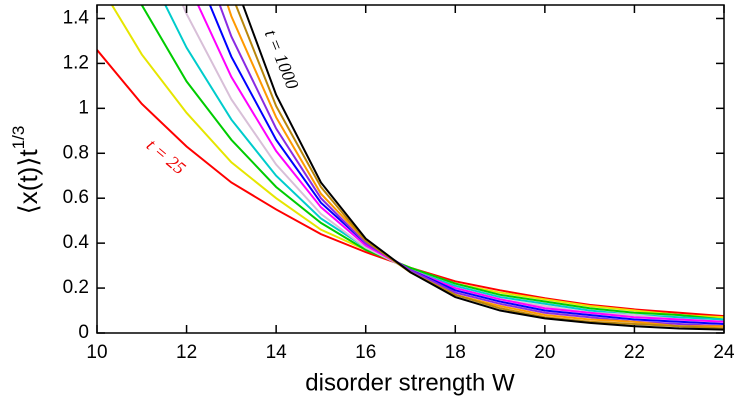  Describe the element at coordinates (365, 352) in the screenshot. I see `x-tick-label: 16` at that location.